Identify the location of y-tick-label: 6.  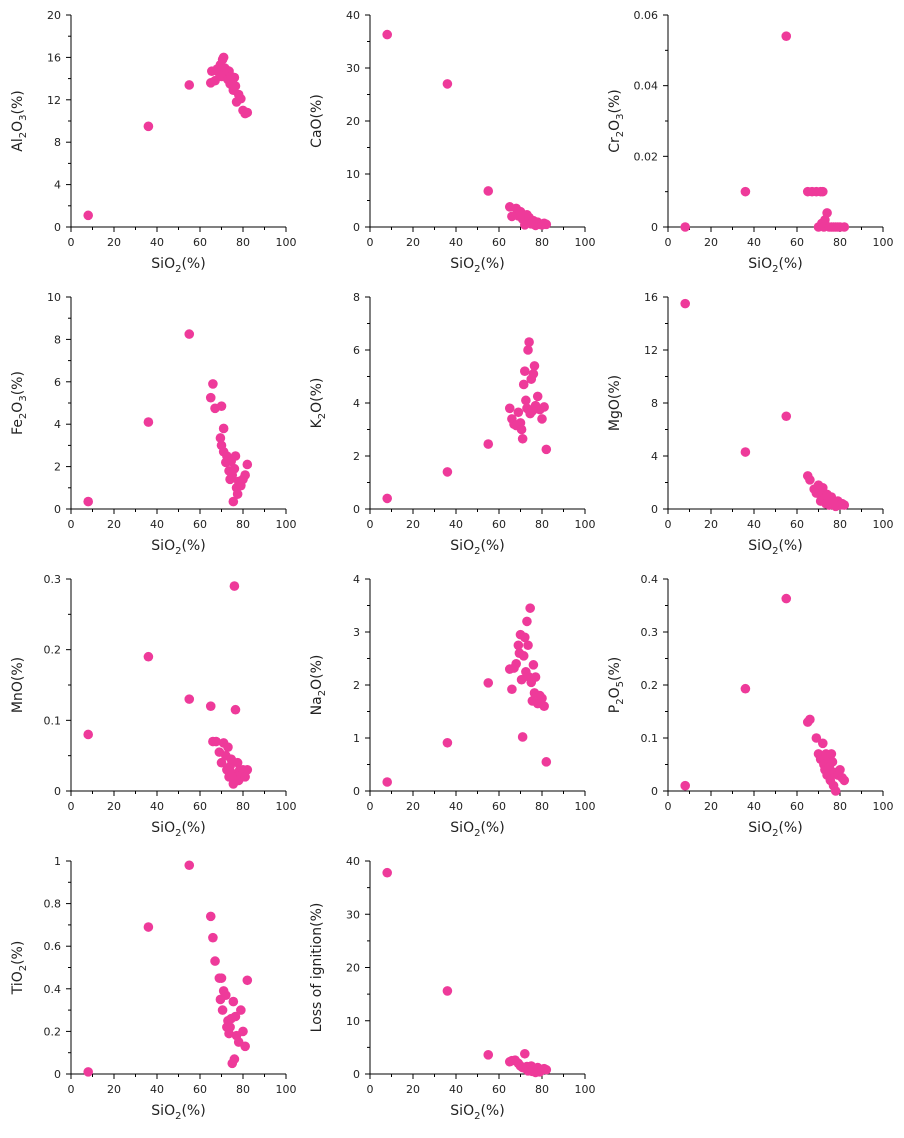
(57, 382).